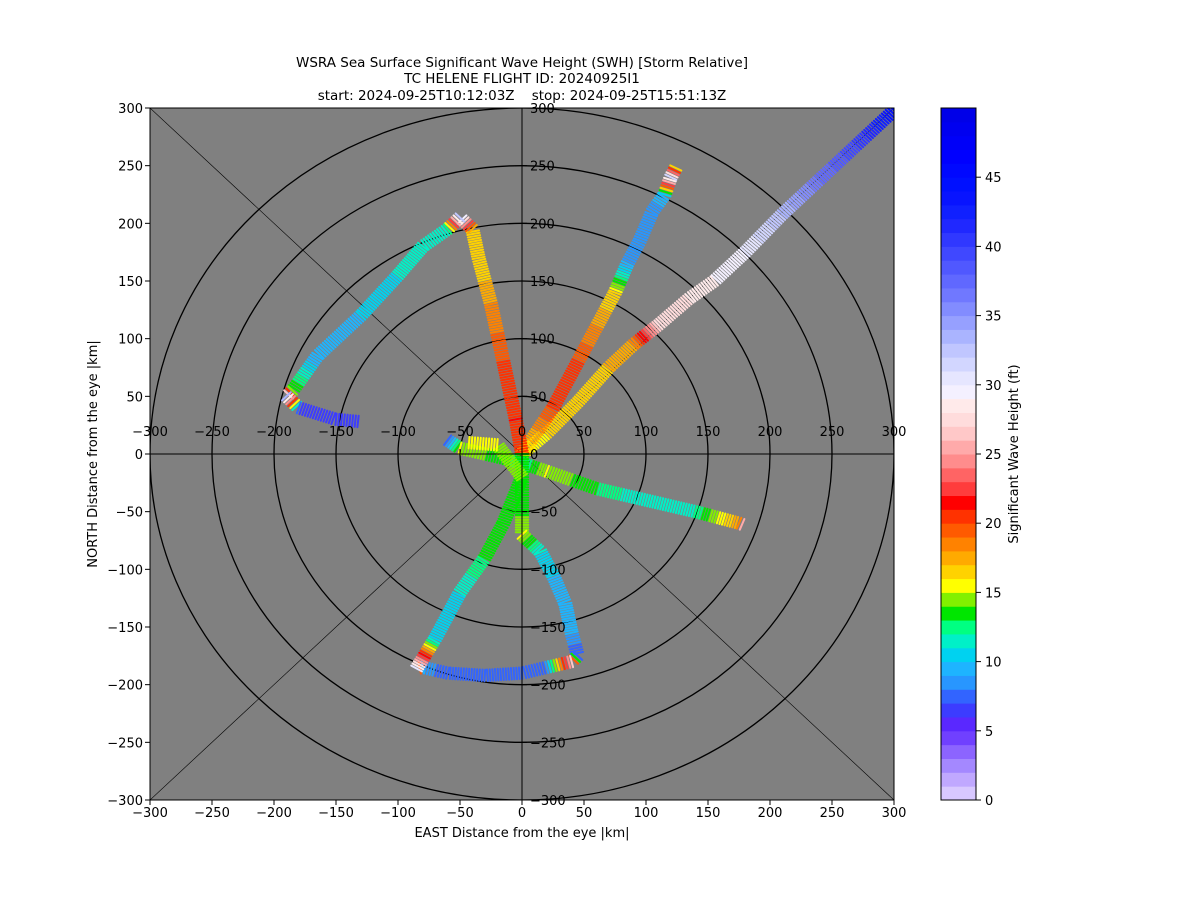 The image size is (1200, 900). What do you see at coordinates (548, 570) in the screenshot?
I see `center-y-tick-label: −100` at bounding box center [548, 570].